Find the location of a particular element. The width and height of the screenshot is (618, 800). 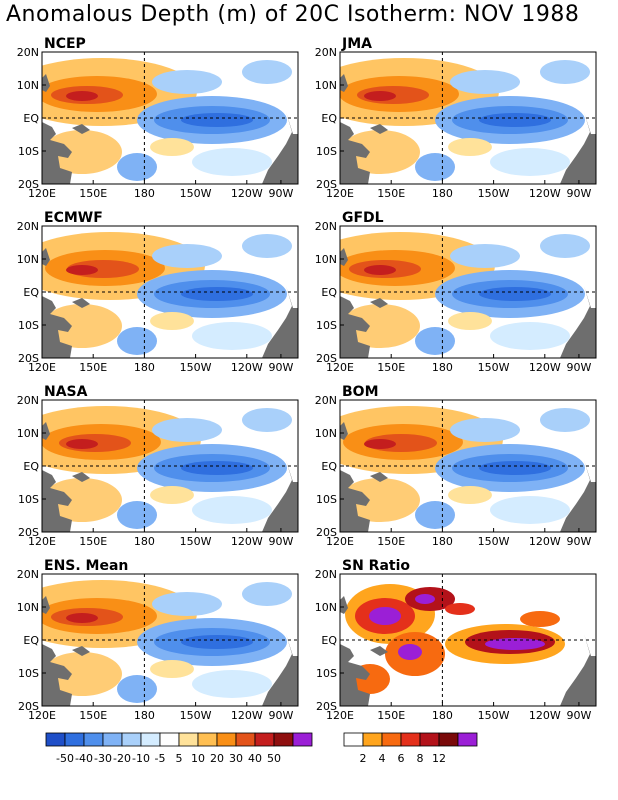

colorbar-label: 6 is located at coordinates (401, 758).